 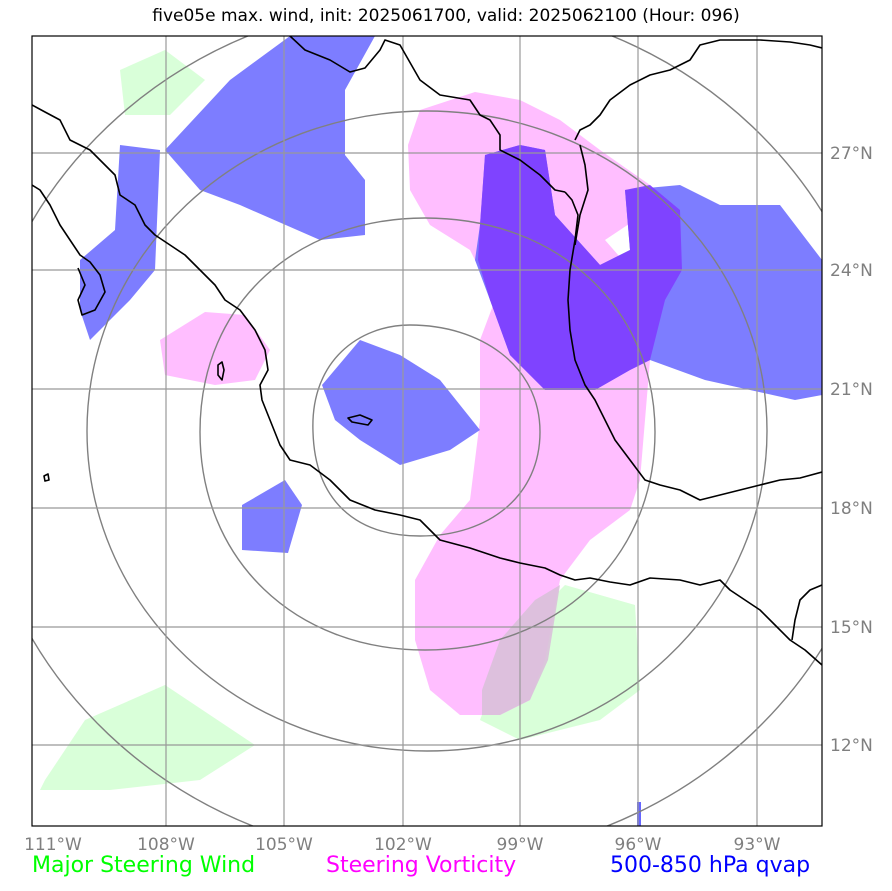 I want to click on legend-major-steering-wind: Major Steering Wind, so click(x=144, y=865).